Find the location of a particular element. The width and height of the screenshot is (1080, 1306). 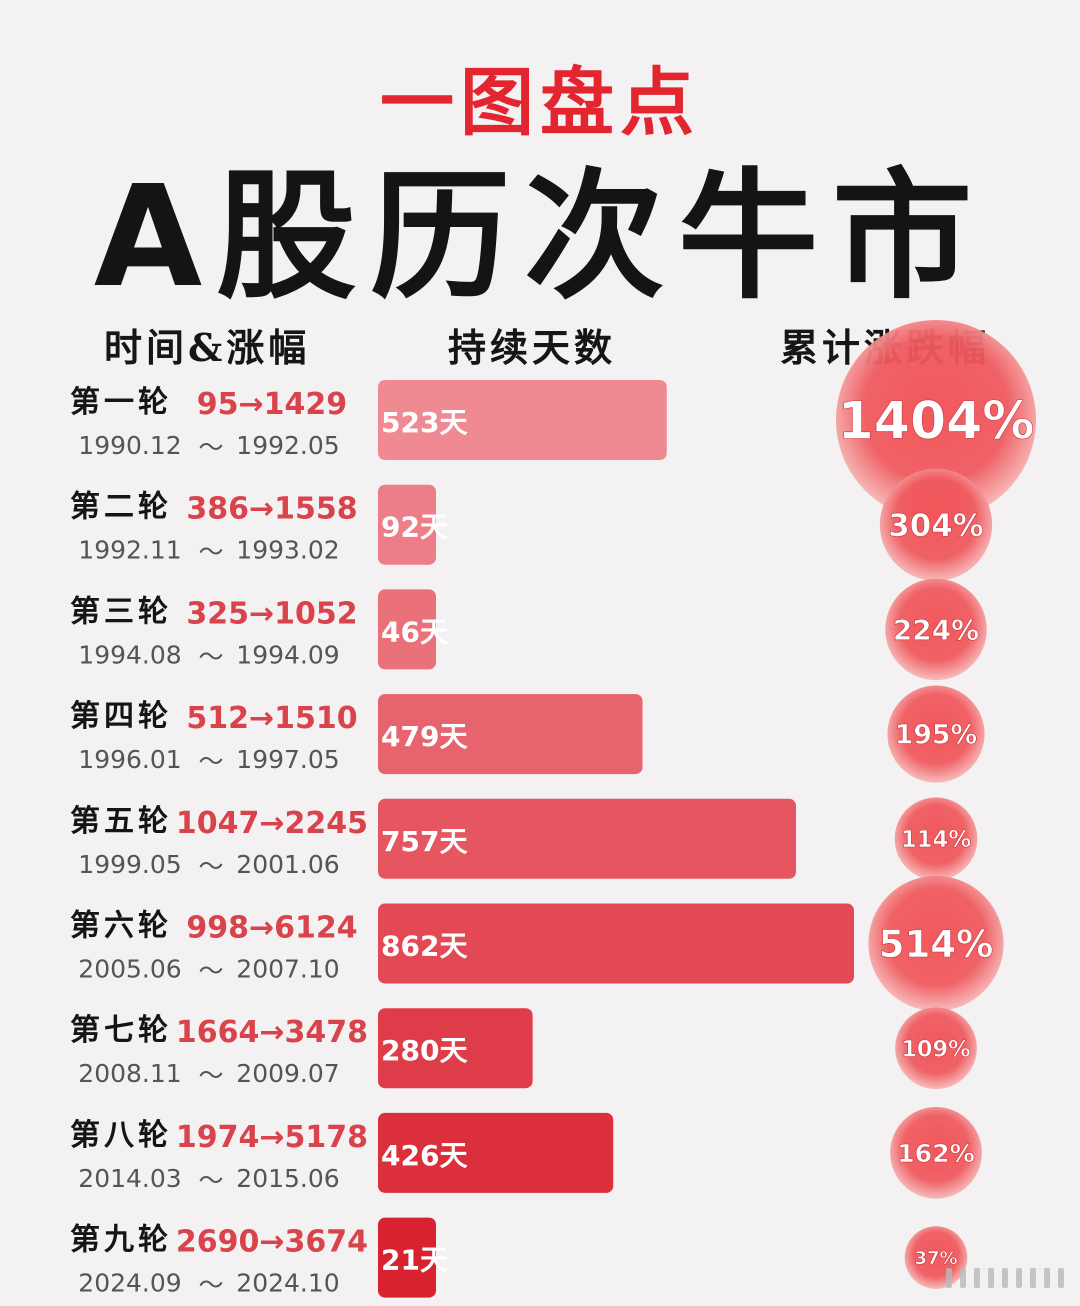

start-date: 1996.01 is located at coordinates (129, 759).